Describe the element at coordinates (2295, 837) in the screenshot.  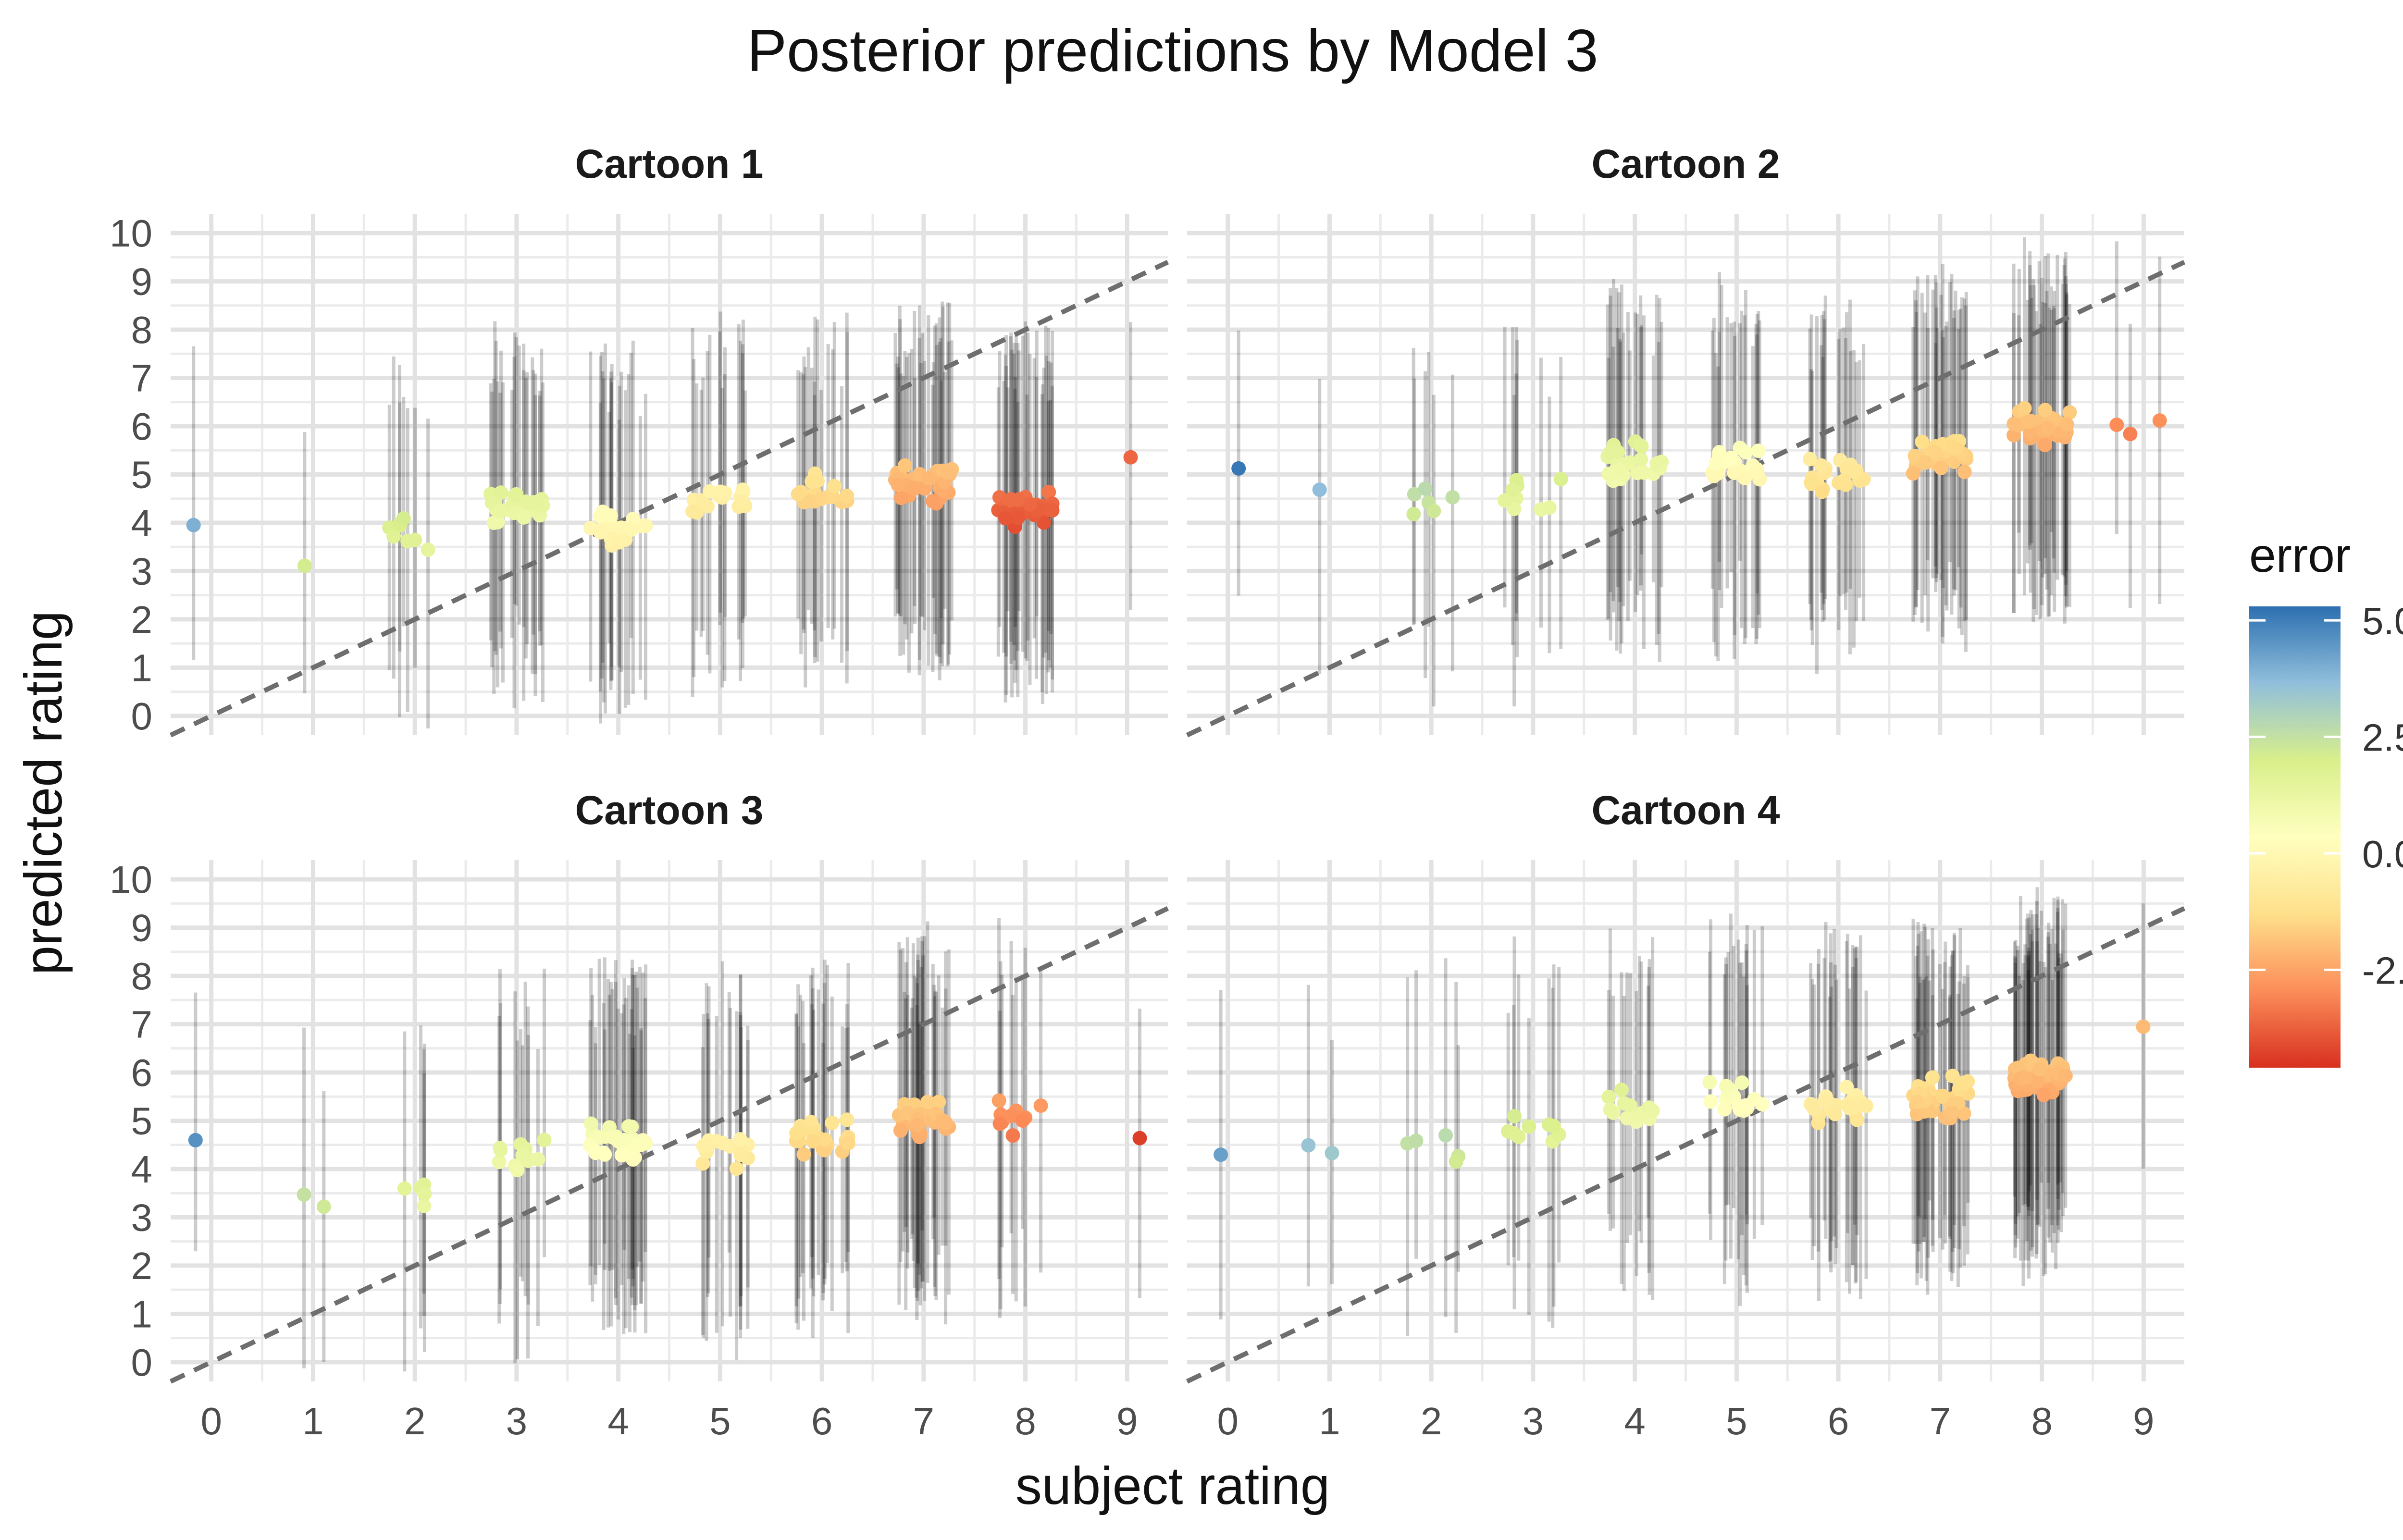
I see `legend-colorbar` at that location.